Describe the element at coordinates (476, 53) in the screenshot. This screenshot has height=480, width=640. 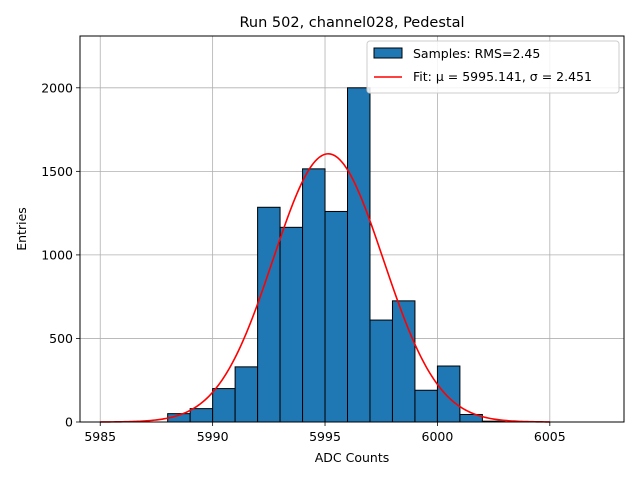
I see `legend-samples-label: Samples: RMS=2.45` at that location.